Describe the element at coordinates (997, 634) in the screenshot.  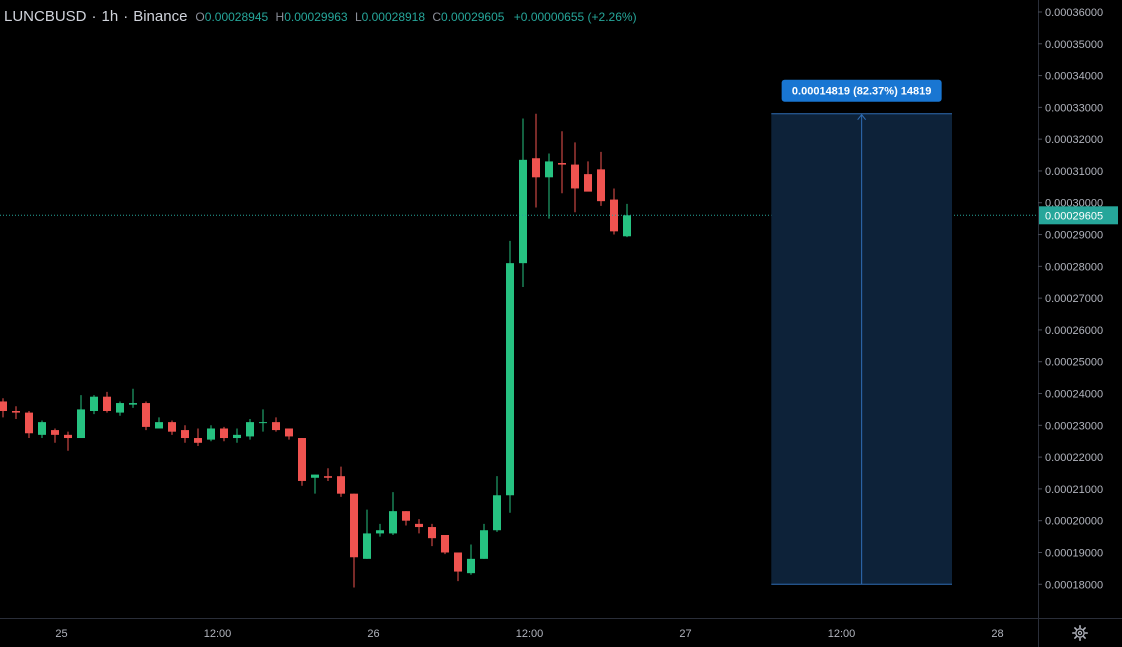
I see `time-tick-label: 28` at that location.